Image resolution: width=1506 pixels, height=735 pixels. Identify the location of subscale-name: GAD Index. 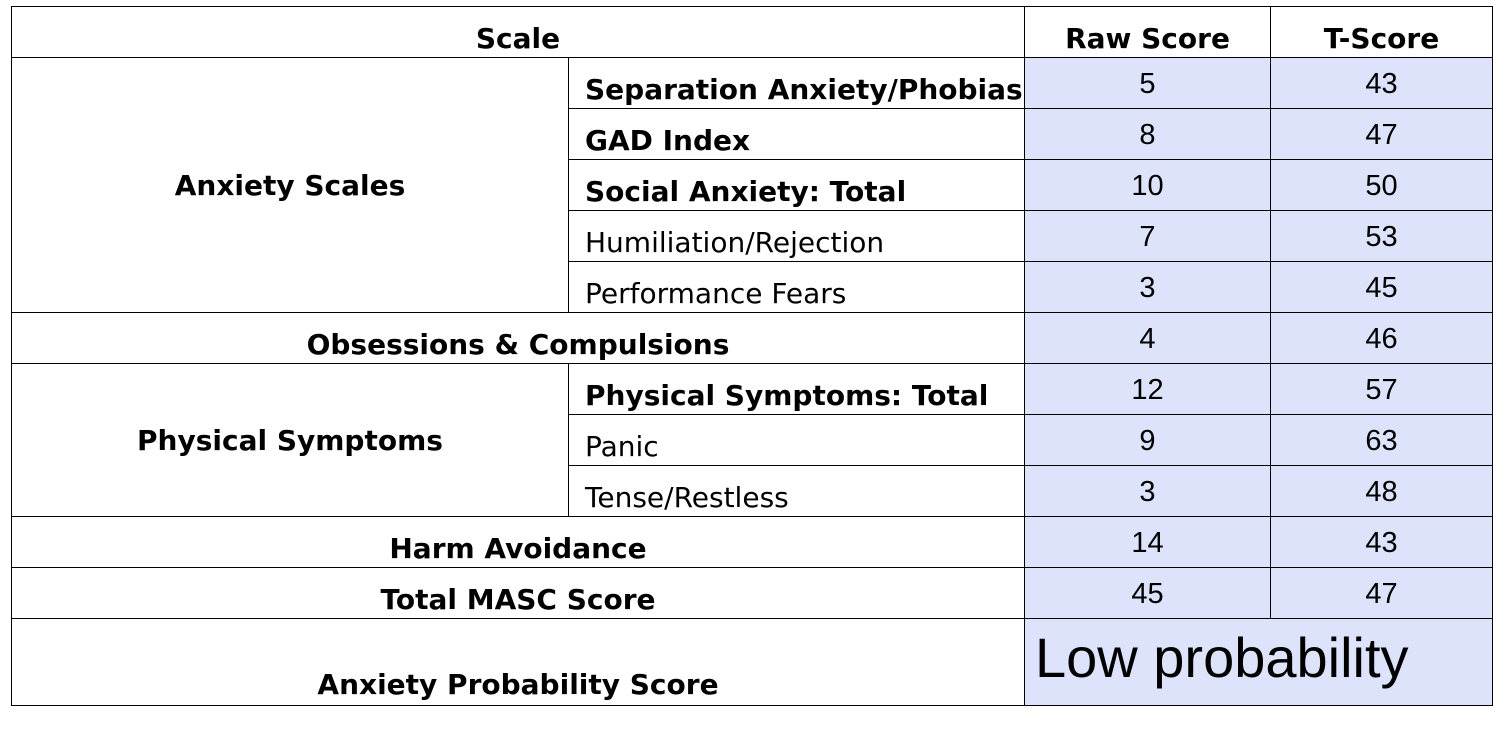
(796, 134).